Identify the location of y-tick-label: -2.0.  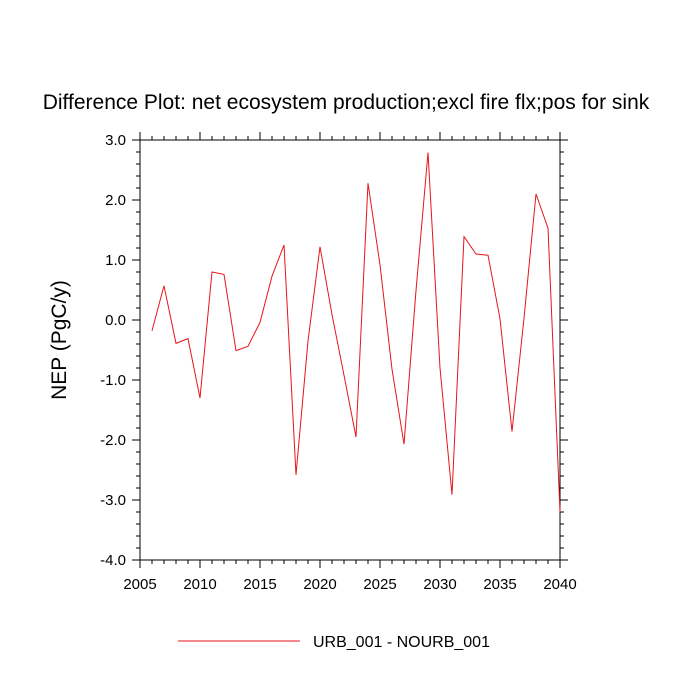
(113, 440).